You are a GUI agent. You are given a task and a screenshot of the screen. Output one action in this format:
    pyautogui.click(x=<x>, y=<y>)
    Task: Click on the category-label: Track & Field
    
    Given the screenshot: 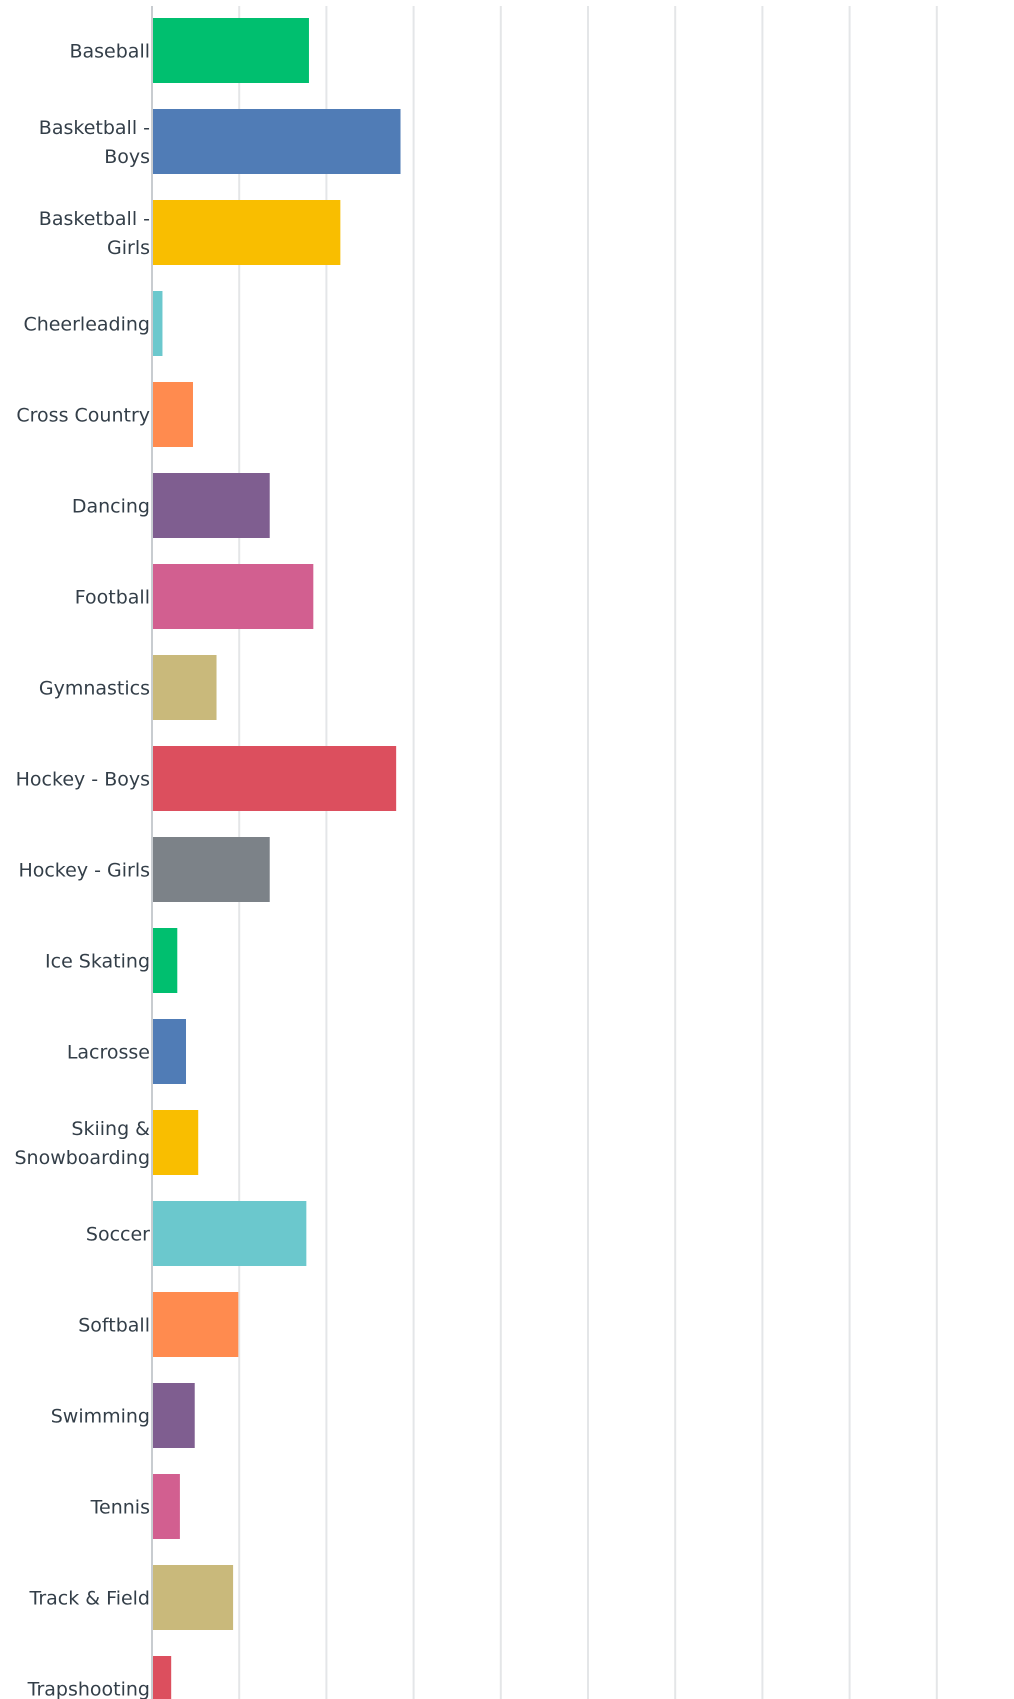 What is the action you would take?
    pyautogui.click(x=89, y=1599)
    